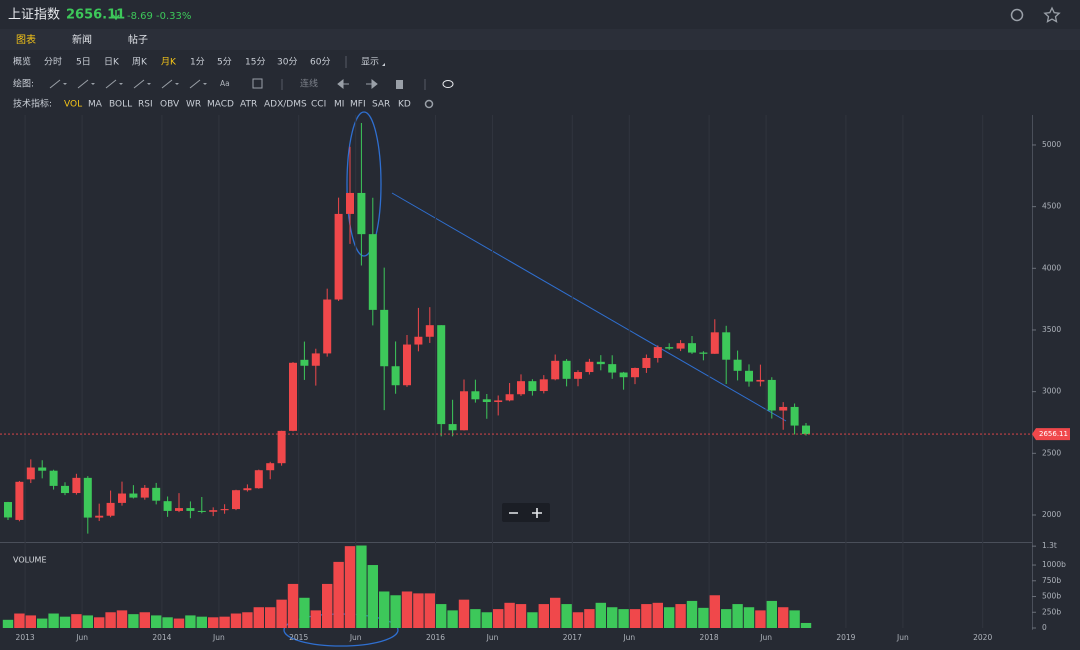 The width and height of the screenshot is (1080, 650). Describe the element at coordinates (364, 184) in the screenshot. I see `highlight-ellipse` at that location.